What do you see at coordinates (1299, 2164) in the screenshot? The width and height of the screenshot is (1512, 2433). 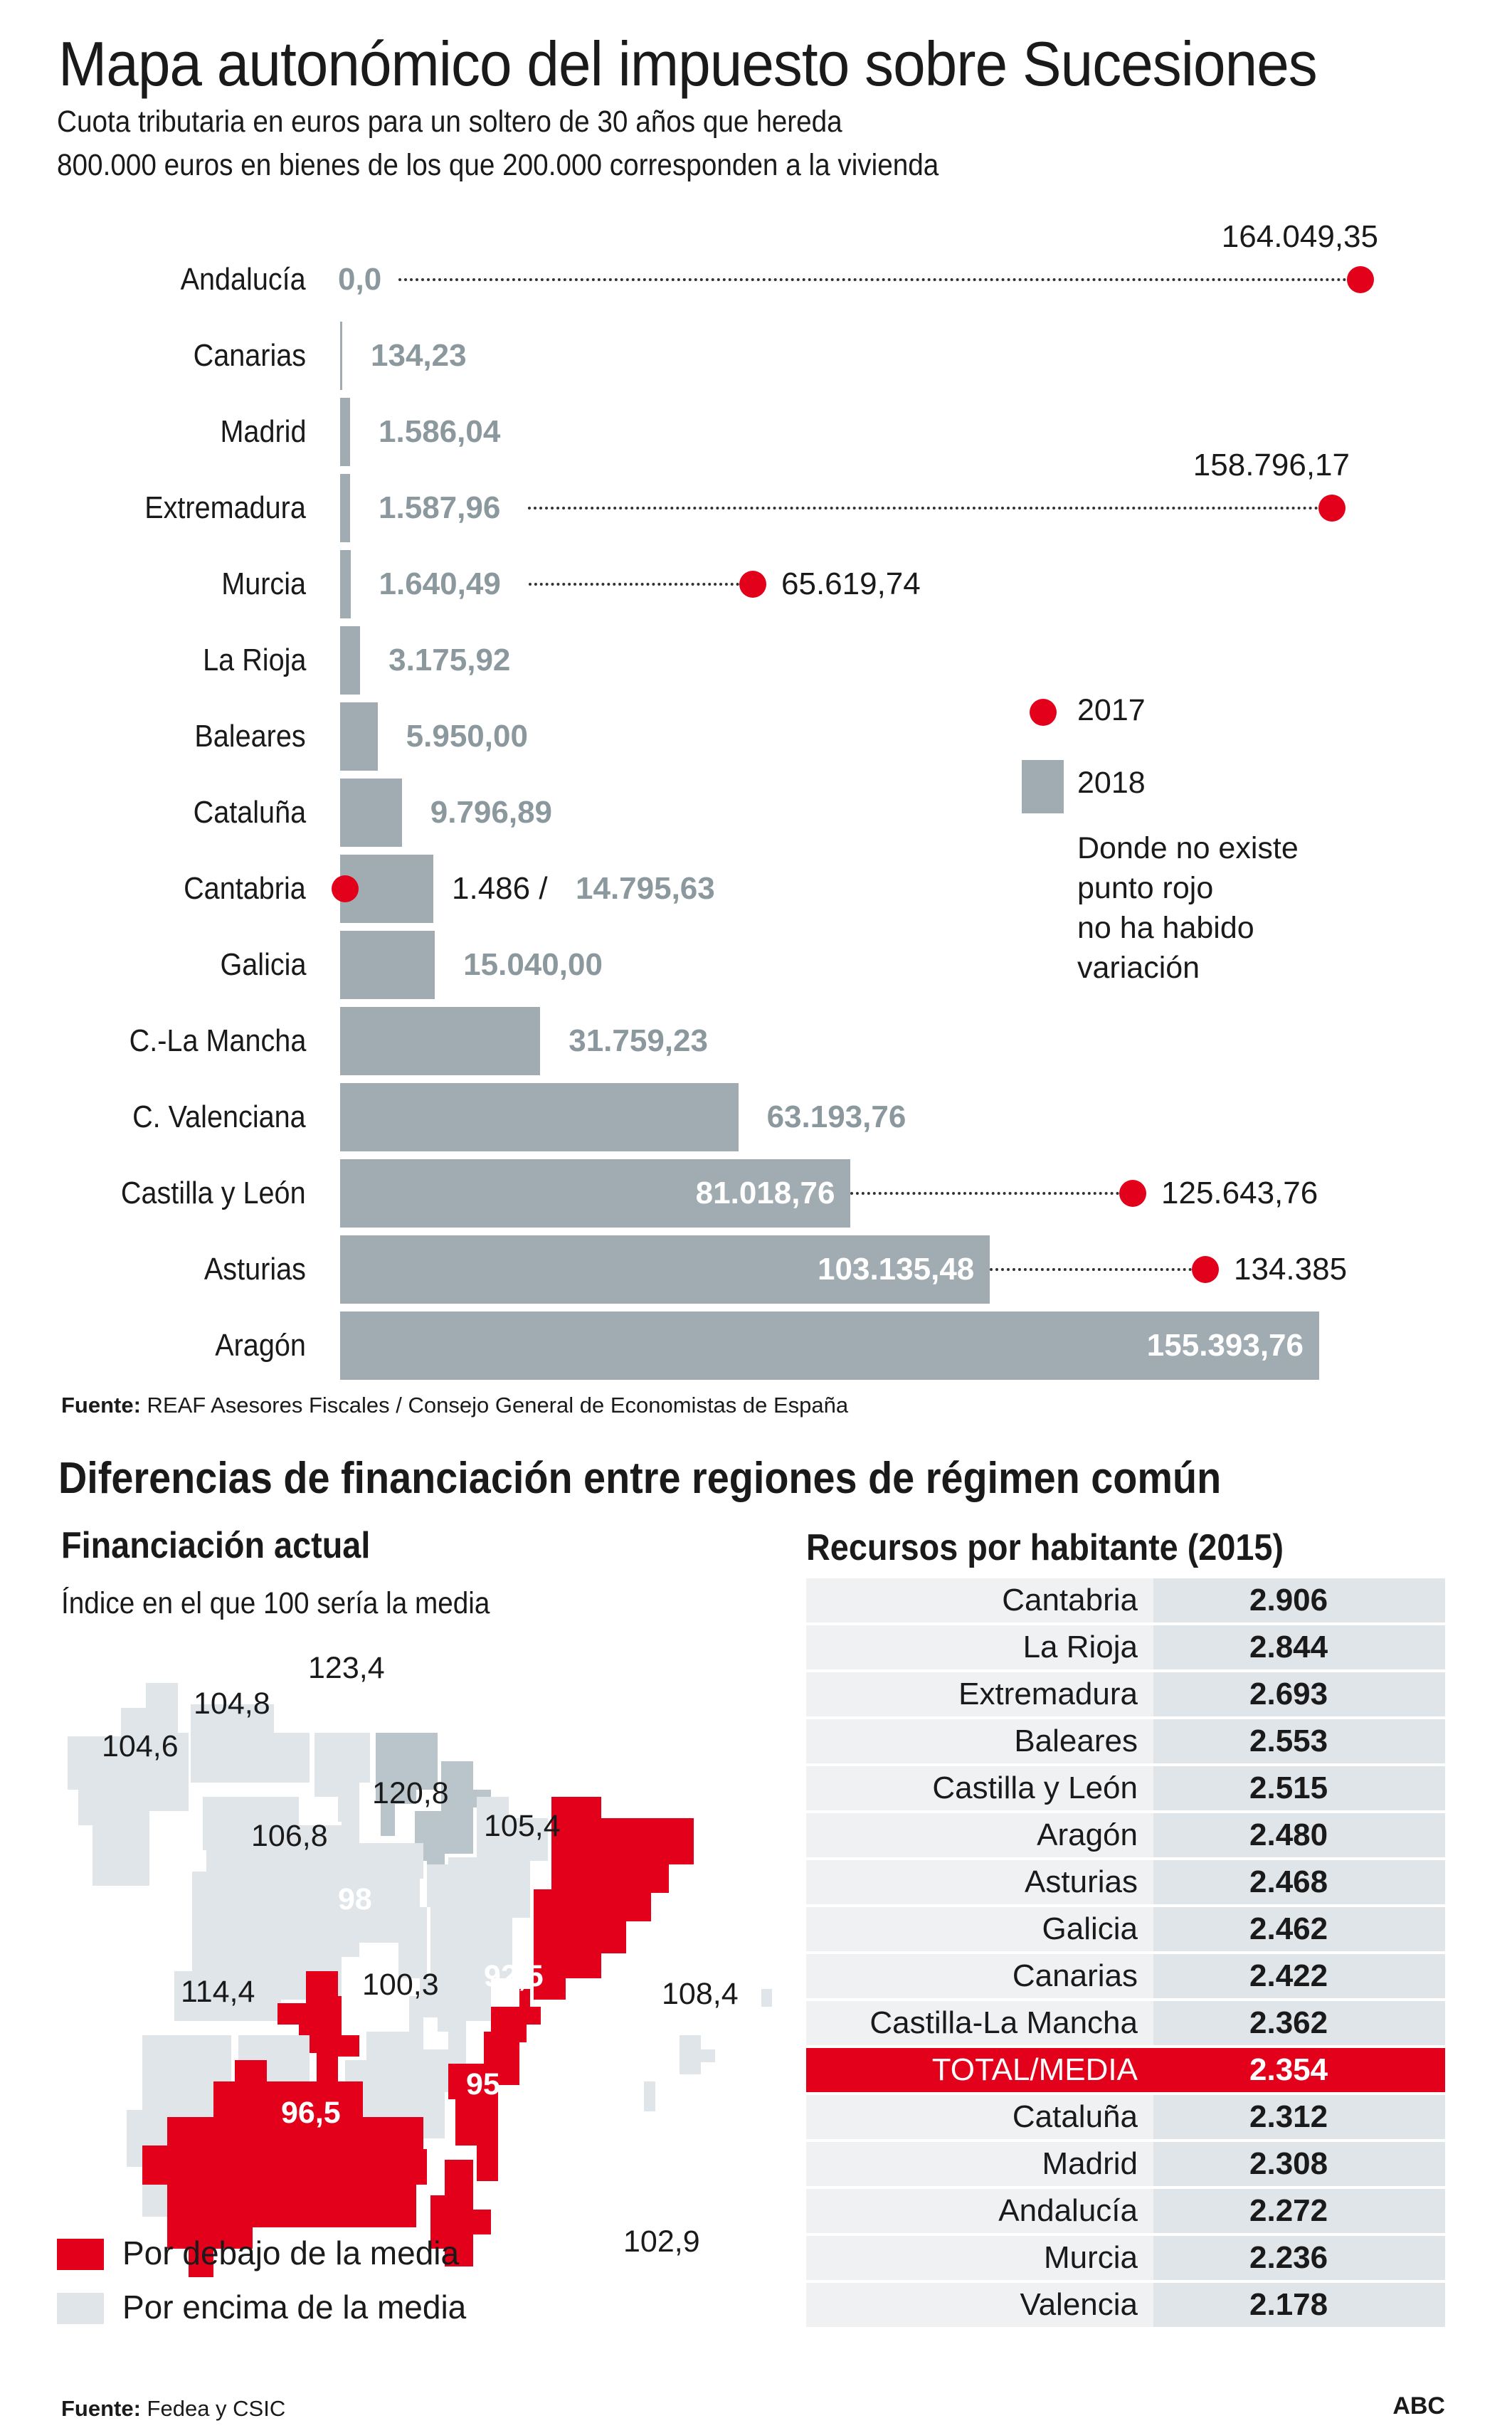 I see `region-value: 2.308` at bounding box center [1299, 2164].